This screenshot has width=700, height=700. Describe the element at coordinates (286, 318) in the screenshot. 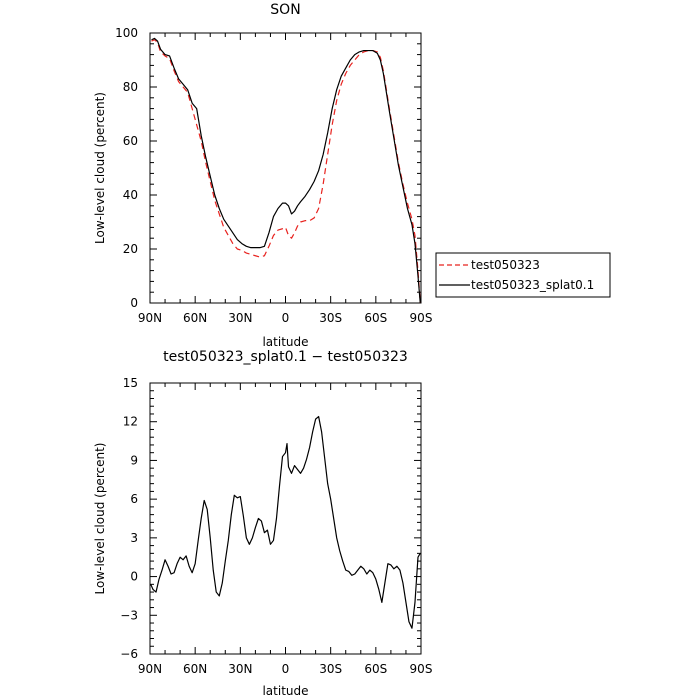

I see `top-x-tick-label: 0` at that location.